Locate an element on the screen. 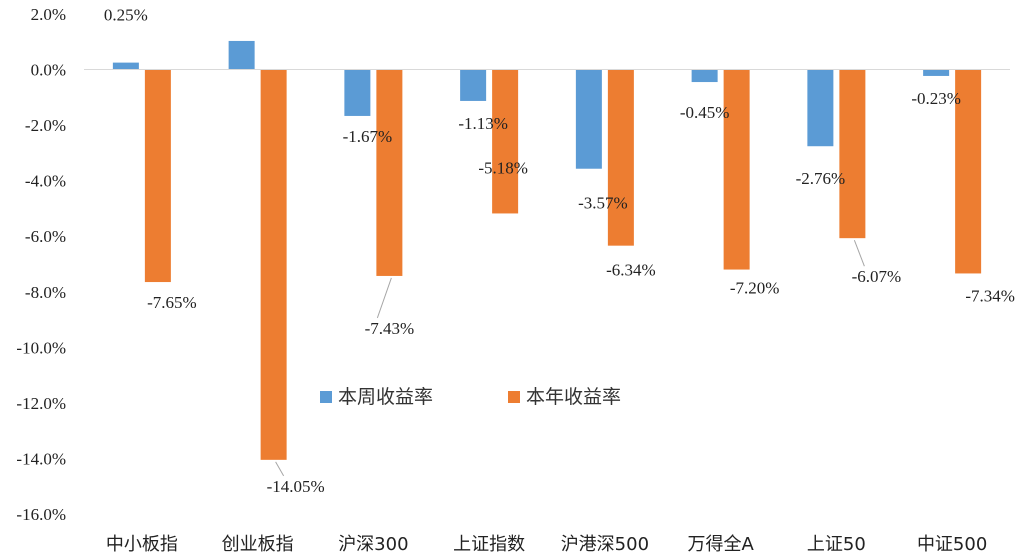  data-label-weekly: 0.25% is located at coordinates (126, 15).